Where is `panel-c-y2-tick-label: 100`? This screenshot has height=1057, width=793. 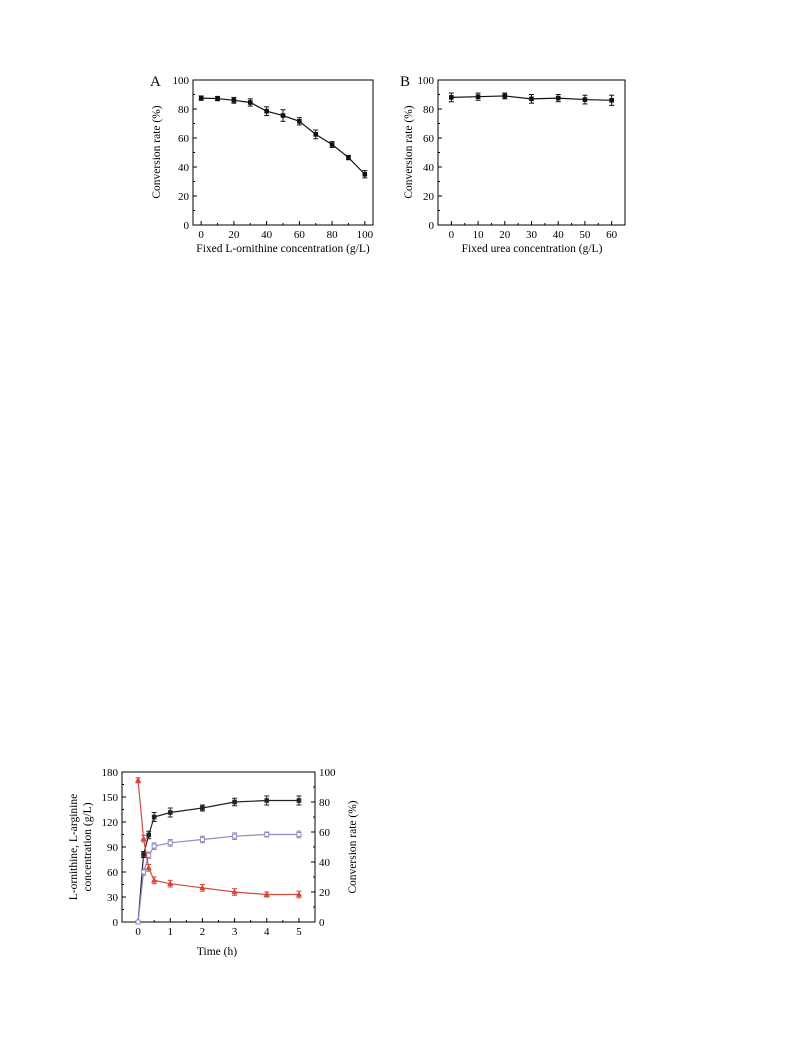 panel-c-y2-tick-label: 100 is located at coordinates (327, 773).